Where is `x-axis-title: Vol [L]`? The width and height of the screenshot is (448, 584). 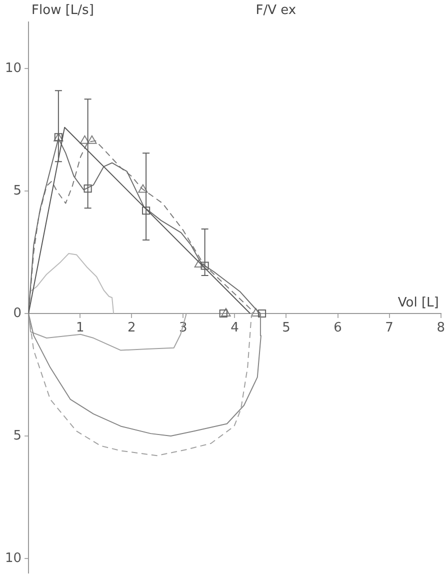 x-axis-title: Vol [L] is located at coordinates (418, 302).